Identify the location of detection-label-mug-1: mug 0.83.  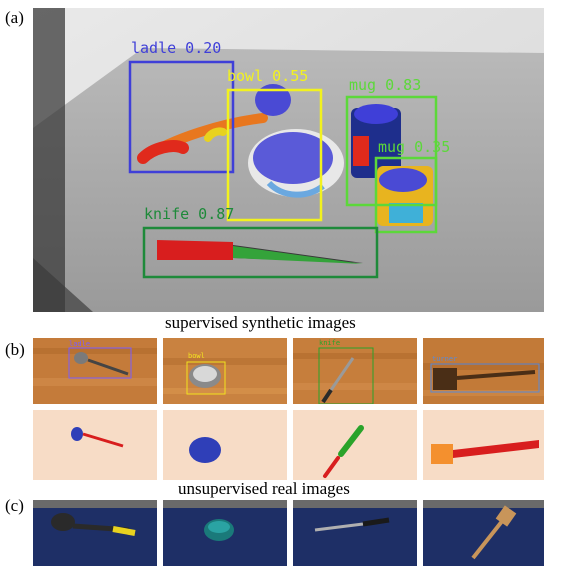
(385, 85).